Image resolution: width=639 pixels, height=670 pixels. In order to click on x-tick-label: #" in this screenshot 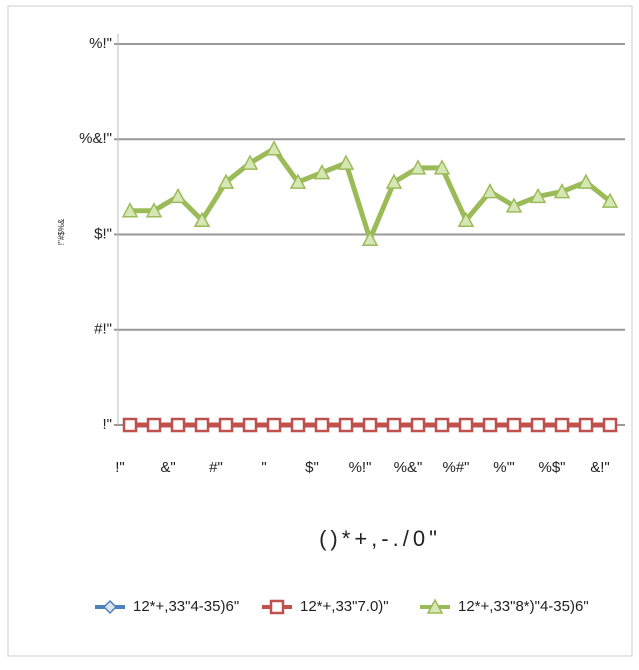, I will do `click(216, 467)`.